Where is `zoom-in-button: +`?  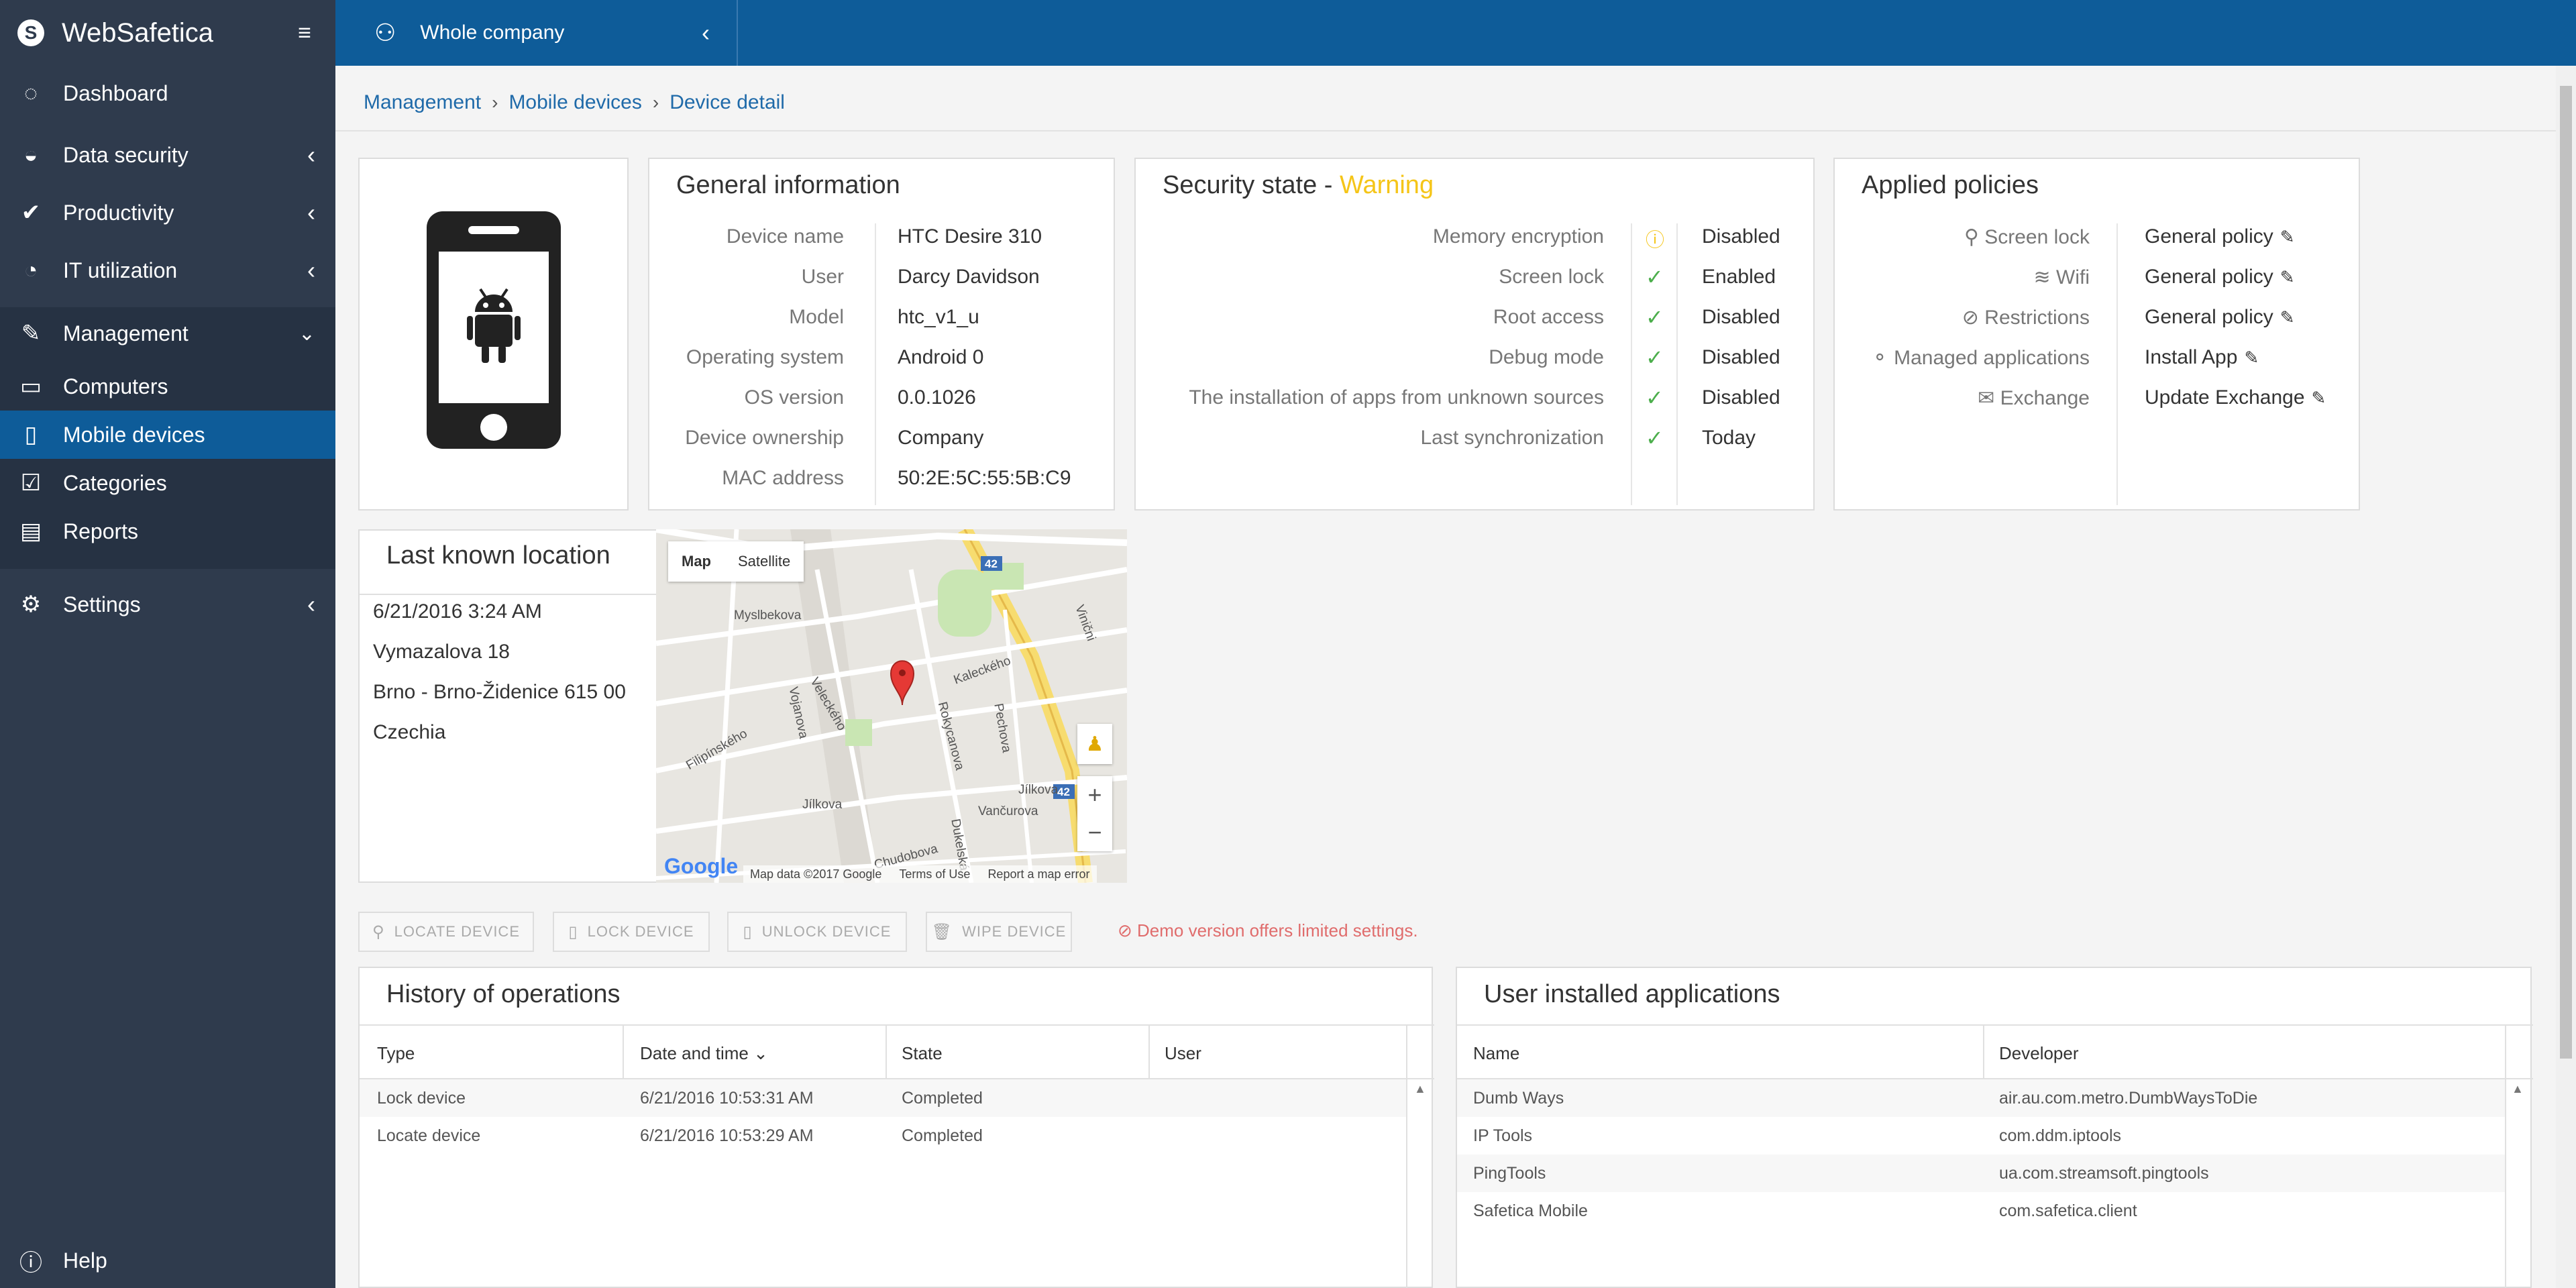 zoom-in-button: + is located at coordinates (1094, 794).